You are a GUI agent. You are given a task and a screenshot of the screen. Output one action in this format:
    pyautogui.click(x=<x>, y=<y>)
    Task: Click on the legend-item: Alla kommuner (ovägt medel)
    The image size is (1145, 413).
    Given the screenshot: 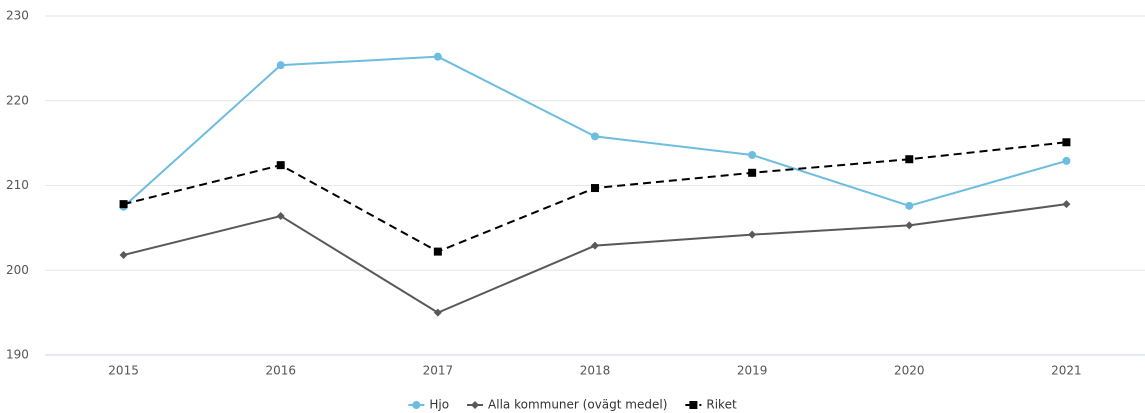 What is the action you would take?
    pyautogui.click(x=567, y=405)
    